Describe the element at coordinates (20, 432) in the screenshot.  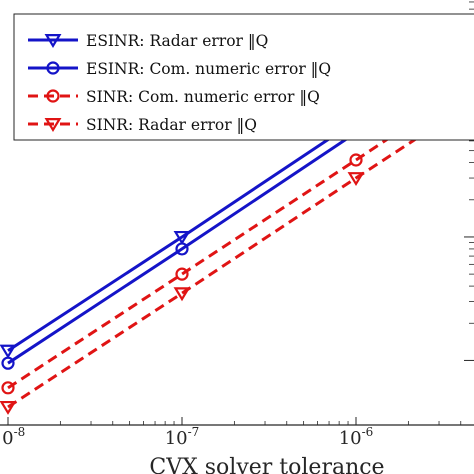
I see `x-tick-label-exponent: -8` at that location.